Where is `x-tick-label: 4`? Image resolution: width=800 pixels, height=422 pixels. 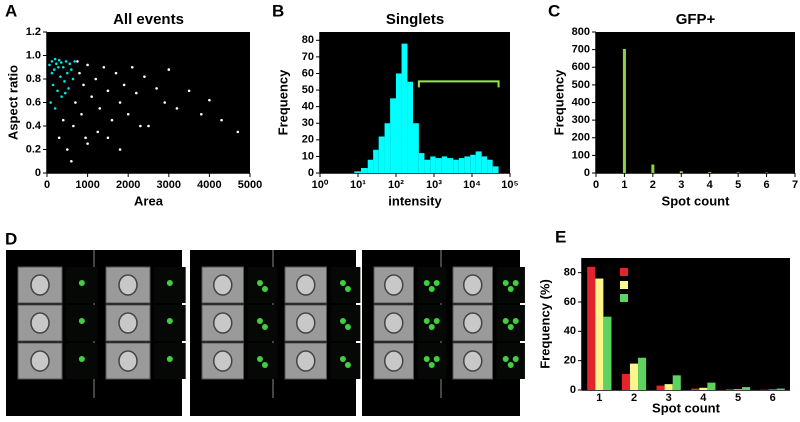 x-tick-label: 4 is located at coordinates (710, 185).